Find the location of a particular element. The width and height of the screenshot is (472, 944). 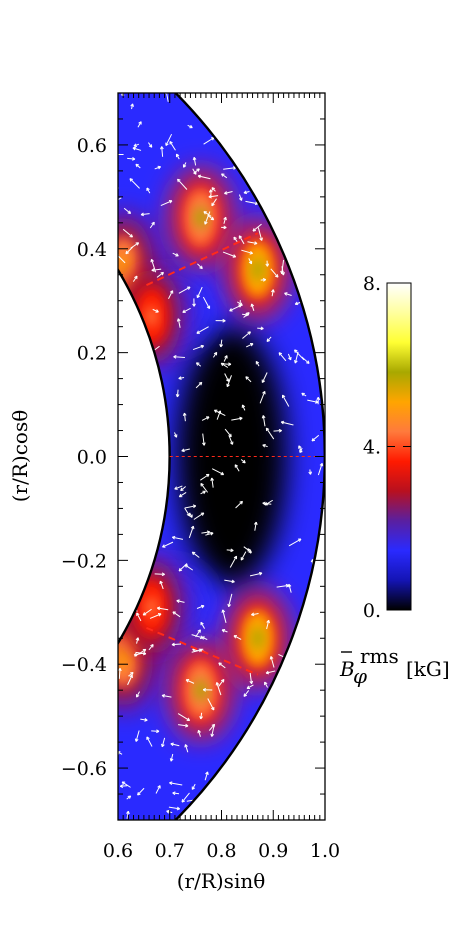

svg-text: φ is located at coordinates (360, 676).